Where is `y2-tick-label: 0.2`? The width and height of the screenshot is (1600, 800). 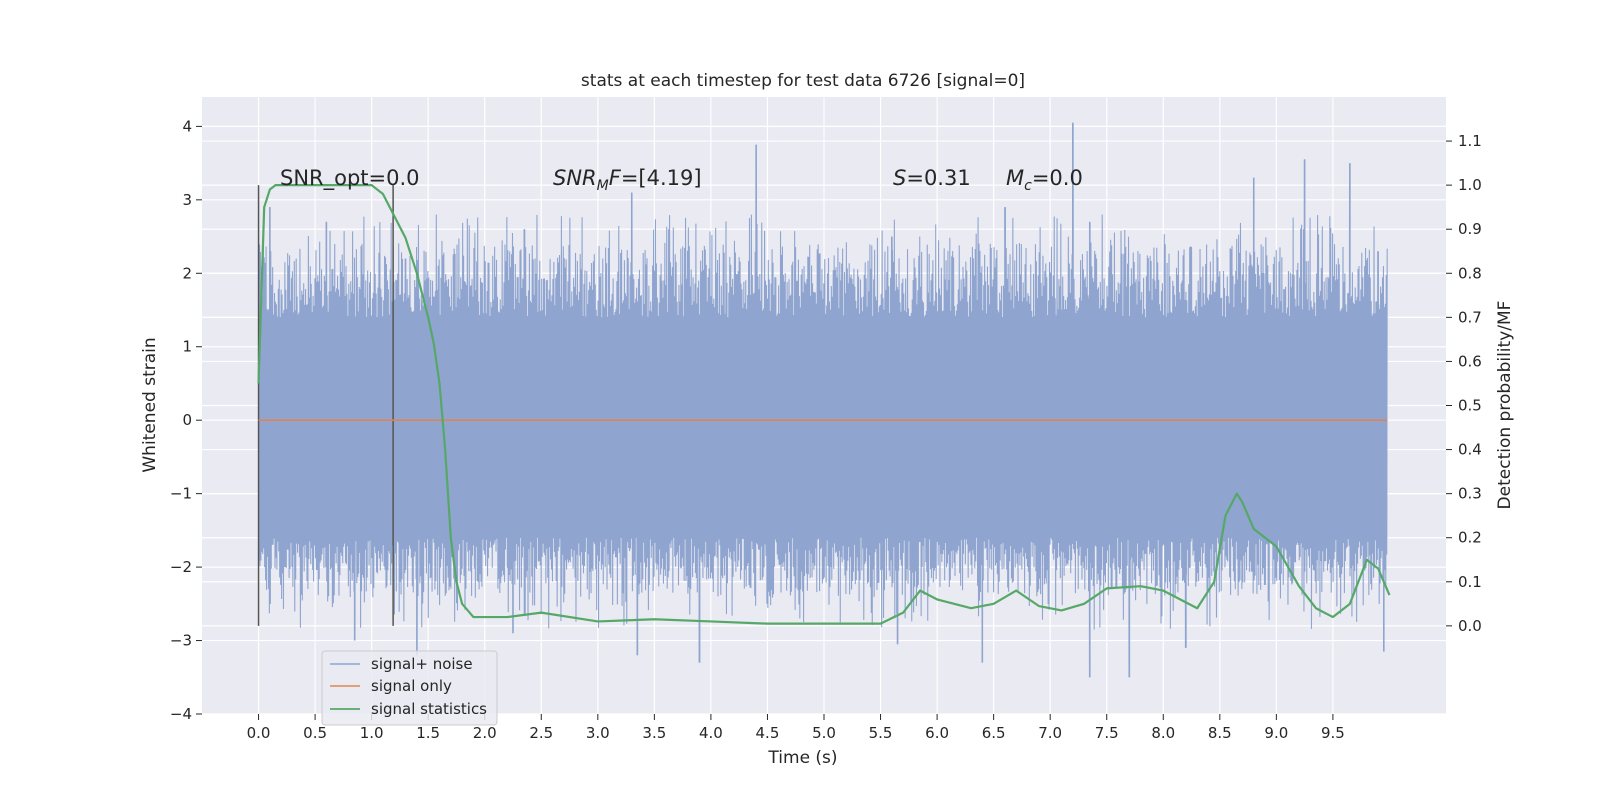 y2-tick-label: 0.2 is located at coordinates (1470, 538).